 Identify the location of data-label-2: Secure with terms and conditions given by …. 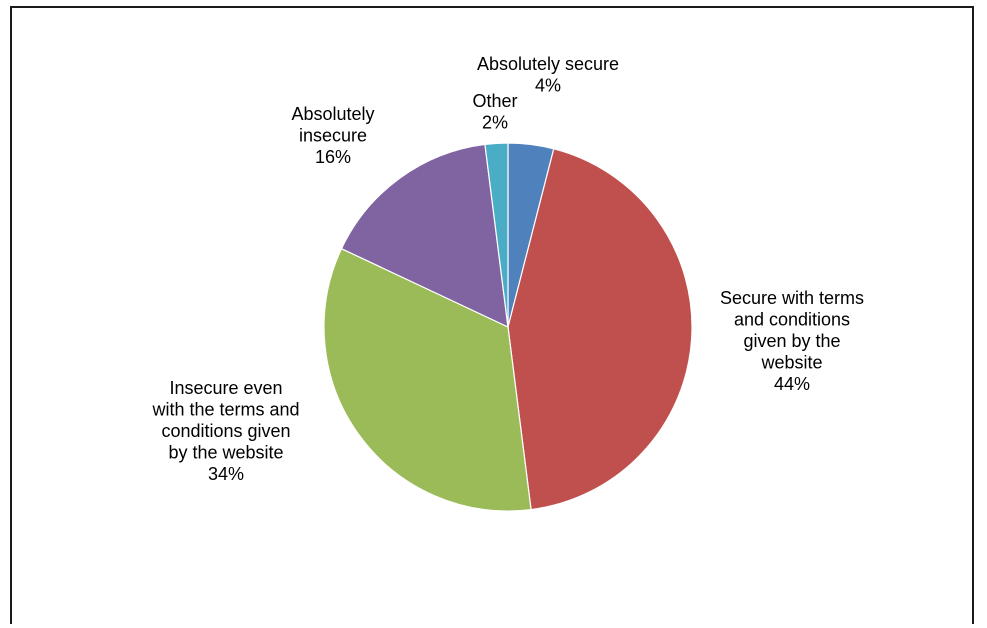
(792, 341).